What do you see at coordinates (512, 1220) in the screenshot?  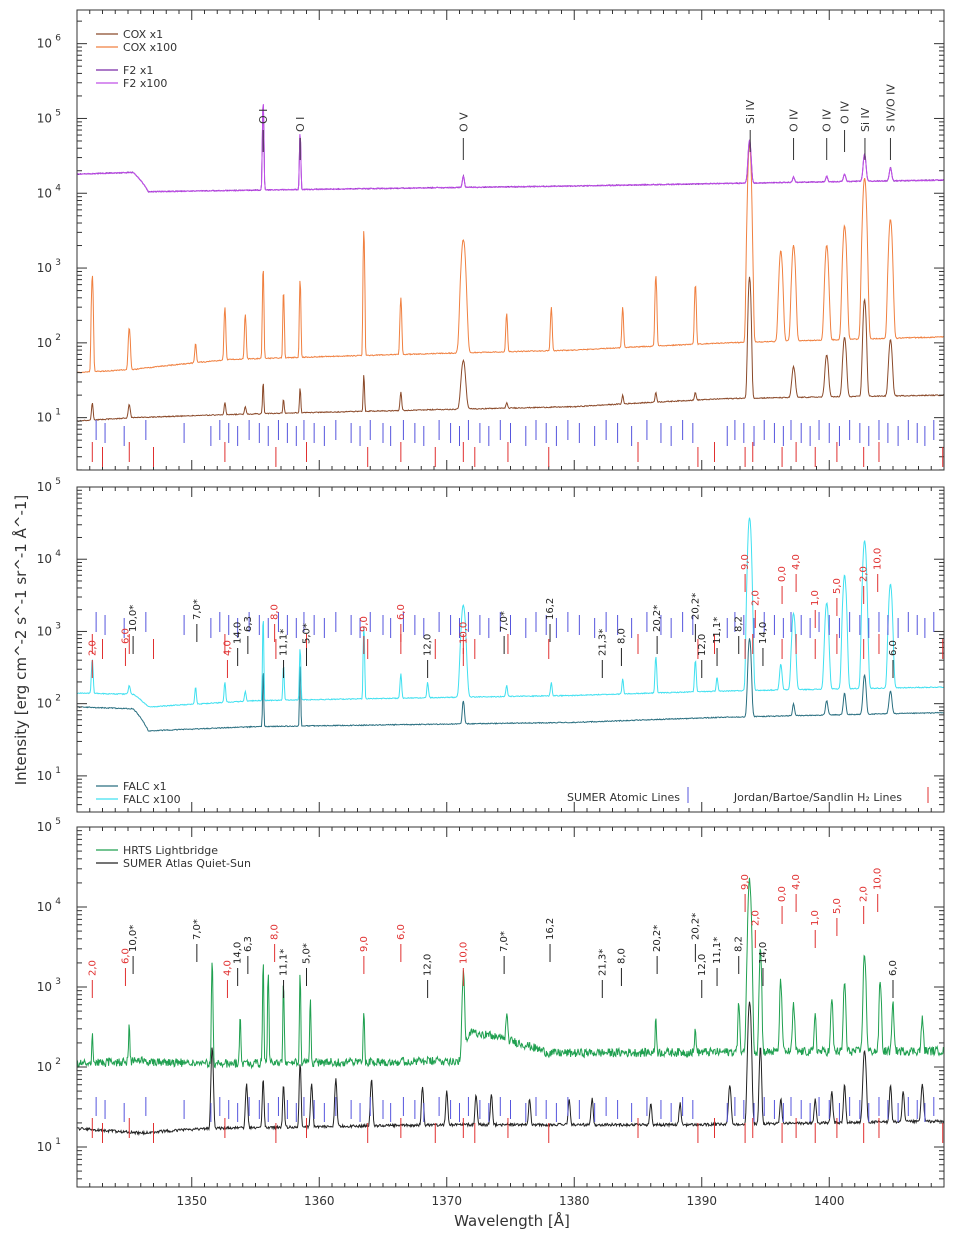 I see `x-axis-title: Wavelength [Å]` at bounding box center [512, 1220].